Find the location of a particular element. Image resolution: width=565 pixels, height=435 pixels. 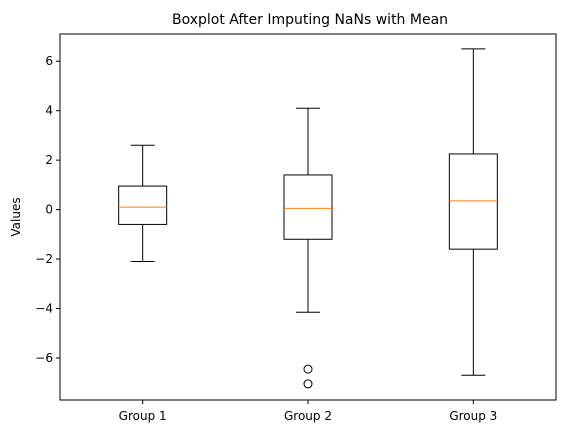

group-2-box is located at coordinates (308, 207).